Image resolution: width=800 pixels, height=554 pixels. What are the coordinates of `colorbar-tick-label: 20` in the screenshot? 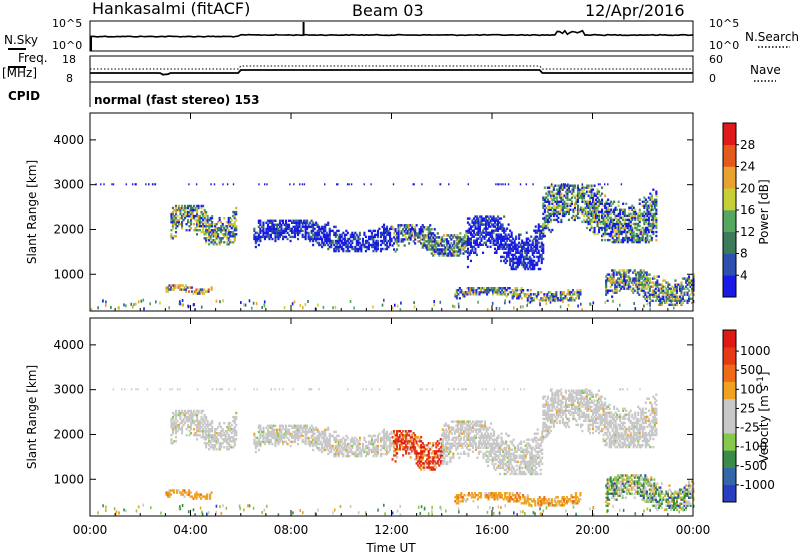 It's located at (747, 188).